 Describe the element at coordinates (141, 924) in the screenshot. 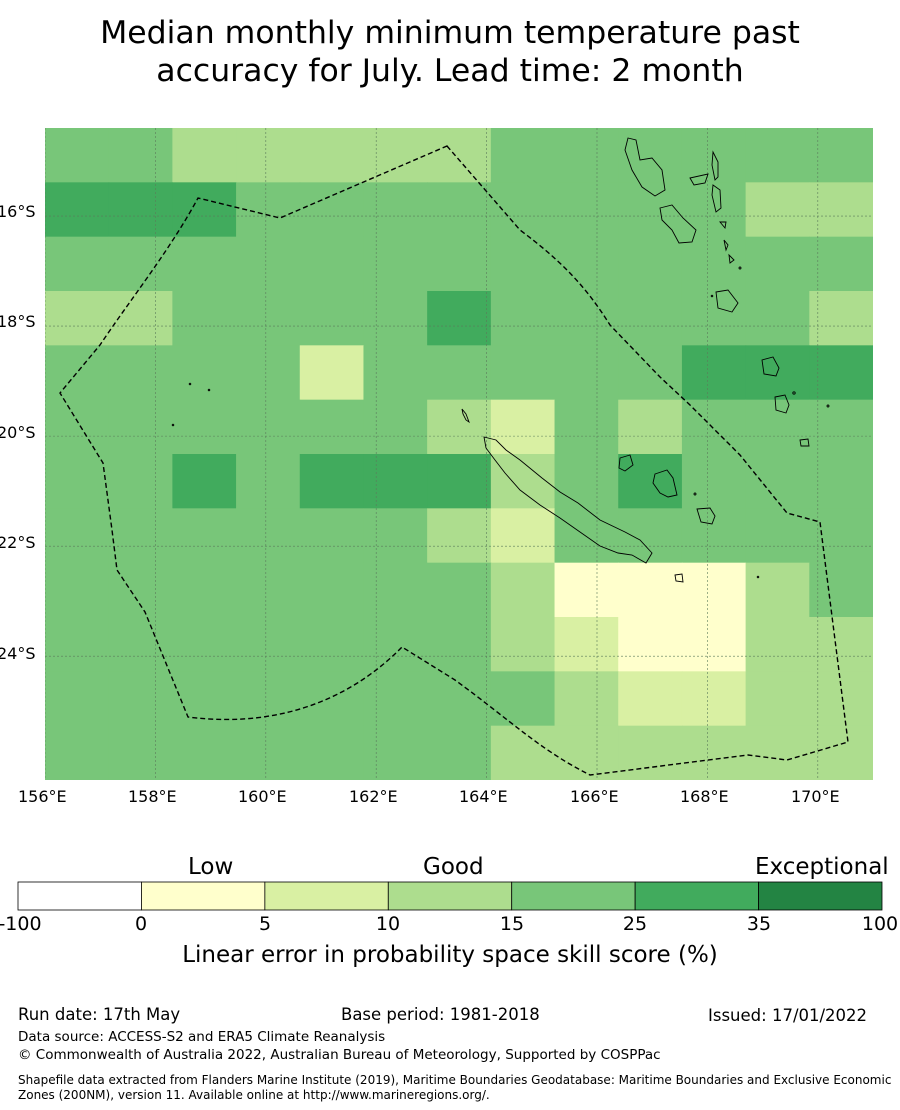

I see `cb-tick-0: 0` at that location.